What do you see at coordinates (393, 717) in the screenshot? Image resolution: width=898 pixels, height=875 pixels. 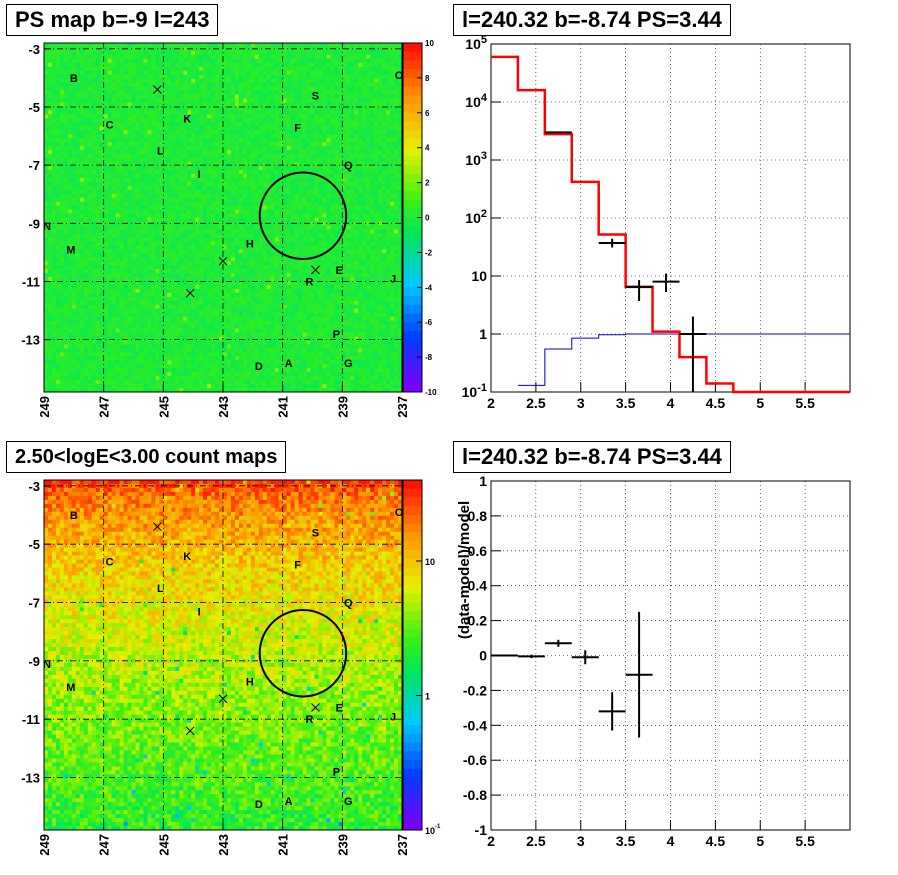 I see `count-map-source-label-J: J` at bounding box center [393, 717].